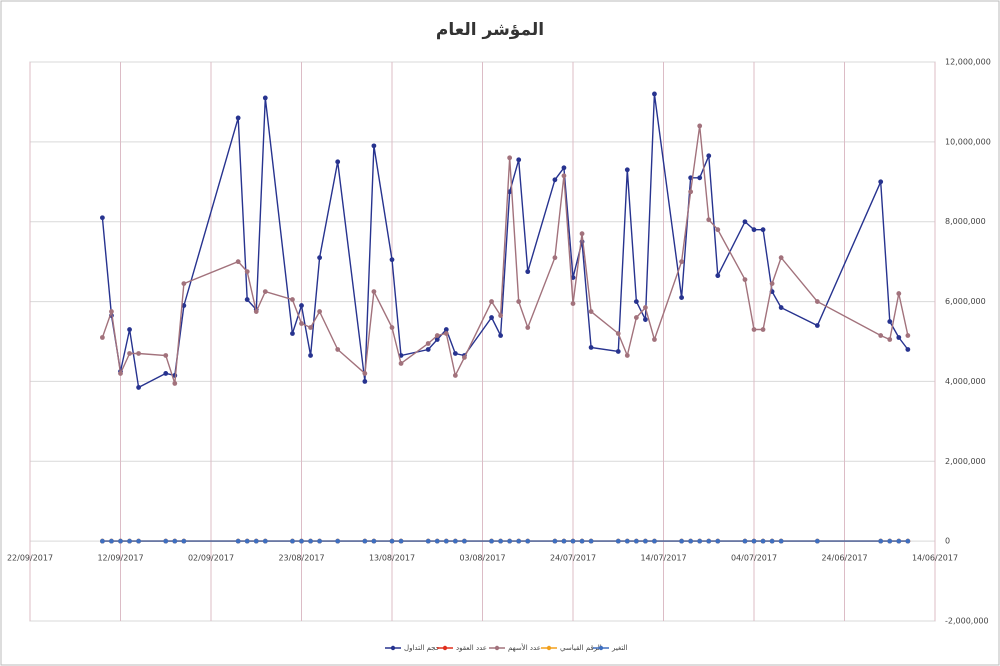 This screenshot has width=1000, height=666. I want to click on y-tick-label: 10,000,000, so click(968, 141).